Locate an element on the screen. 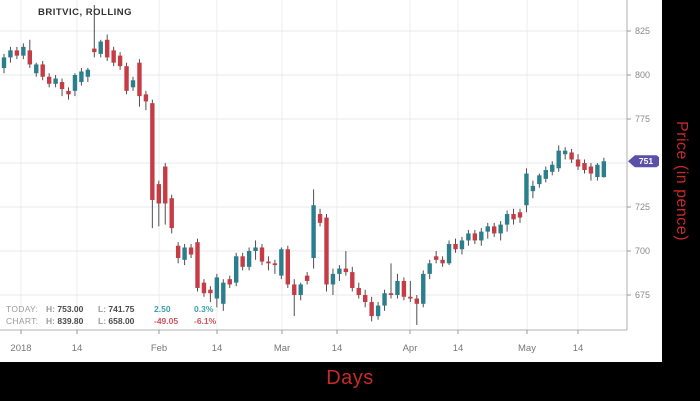  y-axis-title-strip: Price (in pence) is located at coordinates (681, 181).